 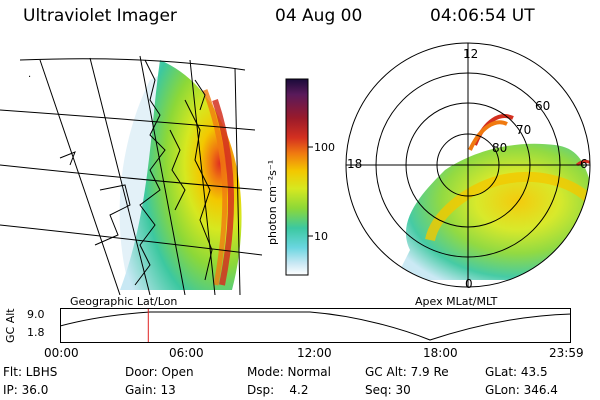 What do you see at coordinates (388, 390) in the screenshot?
I see `seq-info: Seq: 30` at bounding box center [388, 390].